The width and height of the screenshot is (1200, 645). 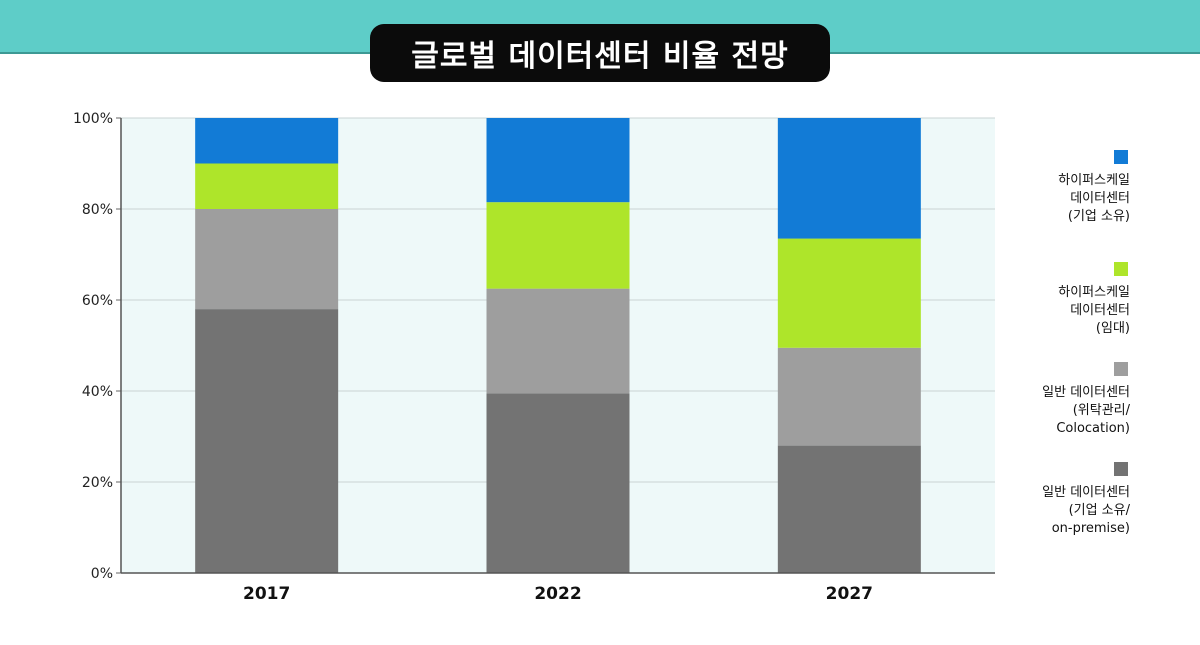 I want to click on legend-item: 일반 데이터센터 (위탁관리/ Colocation), so click(x=1065, y=400).